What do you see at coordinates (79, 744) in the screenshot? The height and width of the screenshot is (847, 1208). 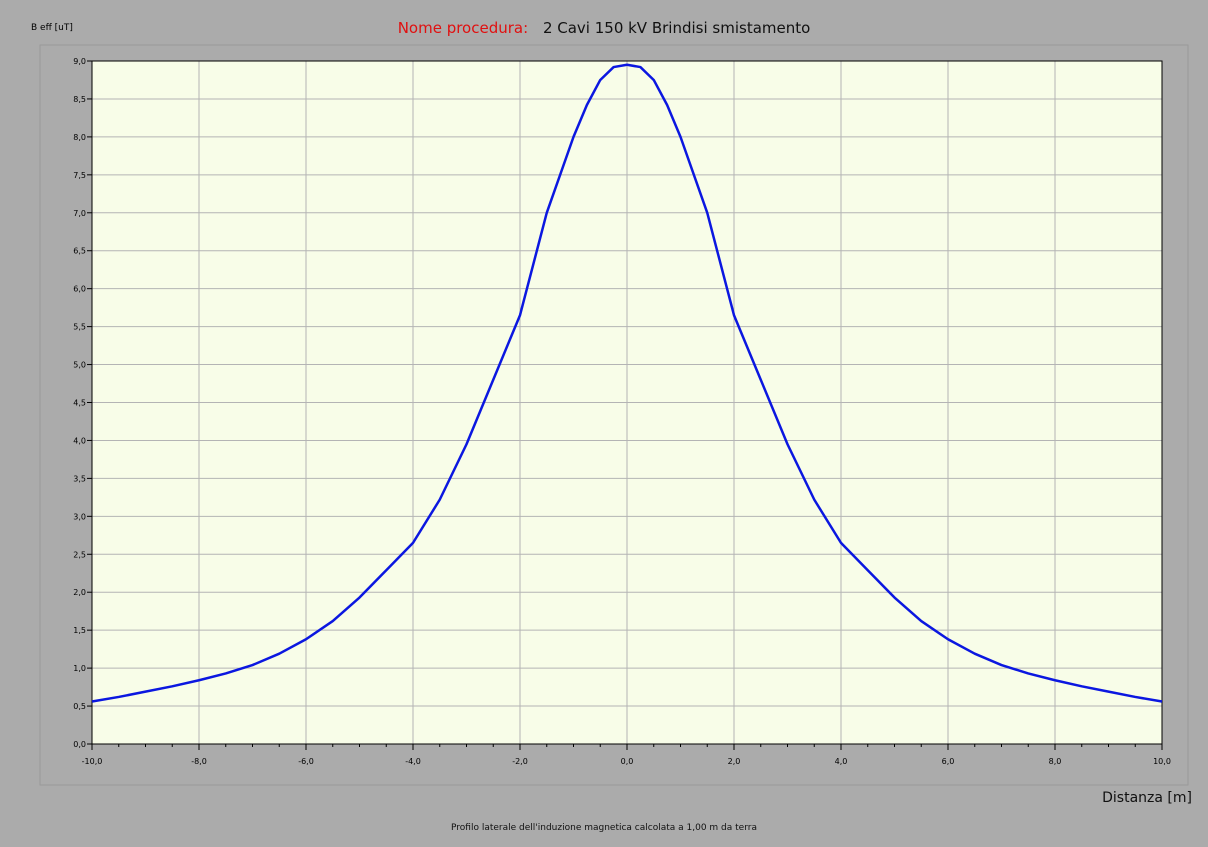 I see `y-tick-label: 0,0` at bounding box center [79, 744].